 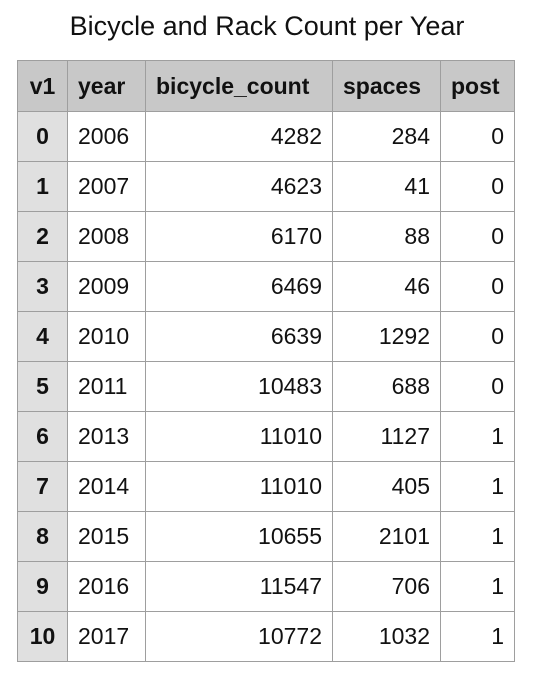 What do you see at coordinates (386, 436) in the screenshot?
I see `spaces-cell: 1127` at bounding box center [386, 436].